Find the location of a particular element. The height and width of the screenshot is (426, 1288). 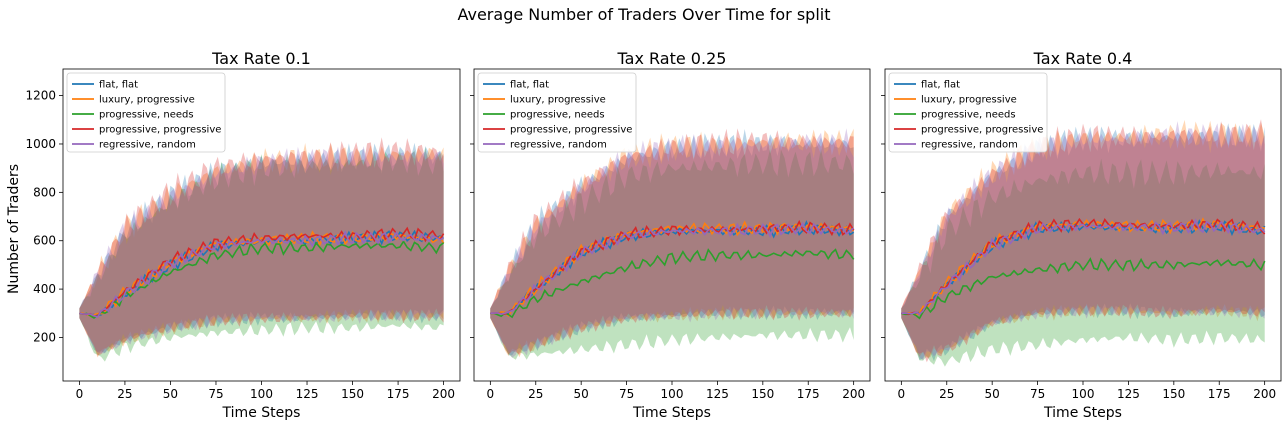

band-regressive-random is located at coordinates (261, 250).